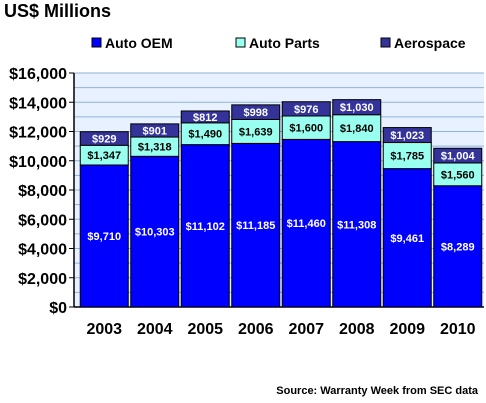 The height and width of the screenshot is (403, 486). I want to click on data-label: $901, so click(155, 131).